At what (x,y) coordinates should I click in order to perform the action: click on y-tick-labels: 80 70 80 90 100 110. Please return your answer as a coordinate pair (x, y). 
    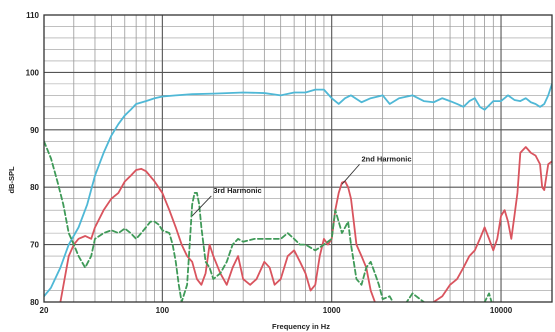
    Looking at the image, I should click on (33, 159).